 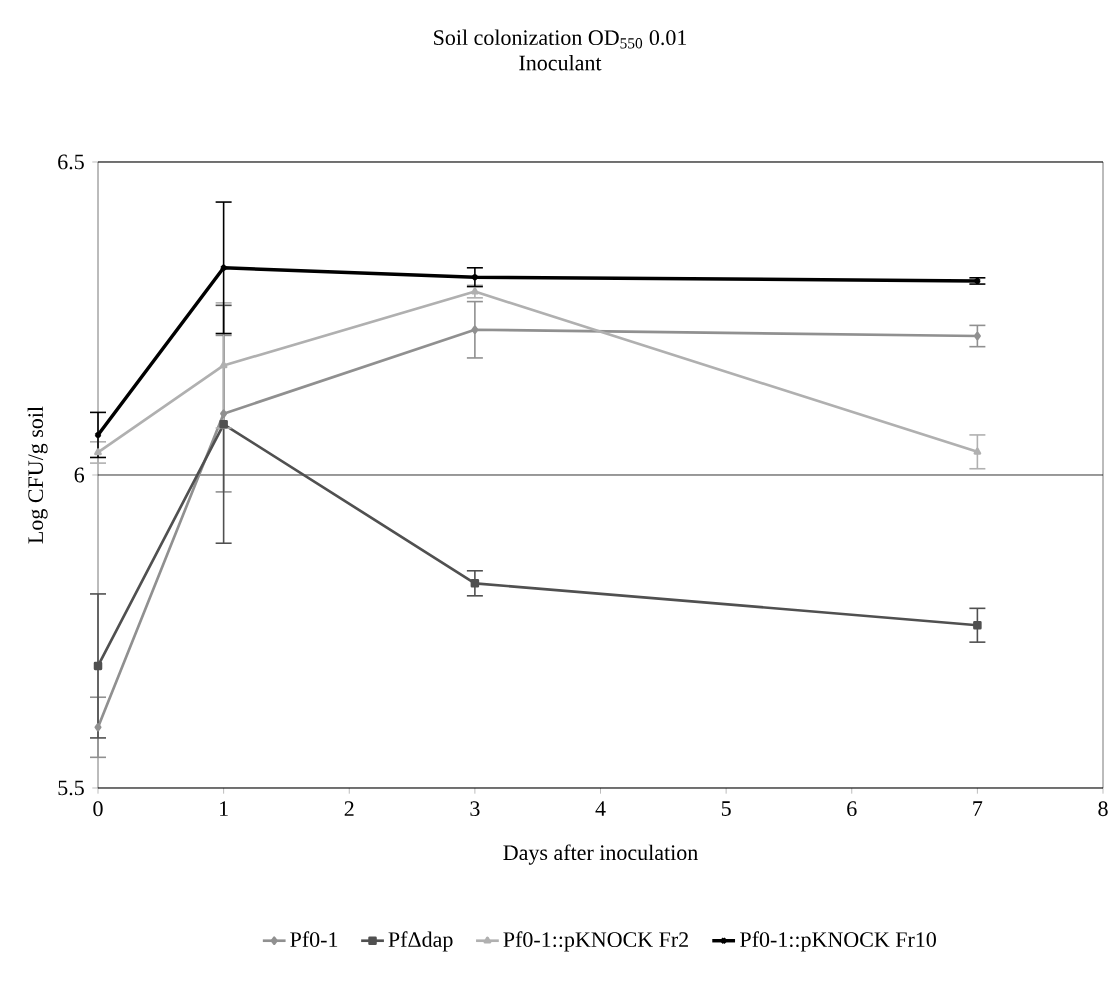 What do you see at coordinates (475, 809) in the screenshot?
I see `x-tick-label: 3` at bounding box center [475, 809].